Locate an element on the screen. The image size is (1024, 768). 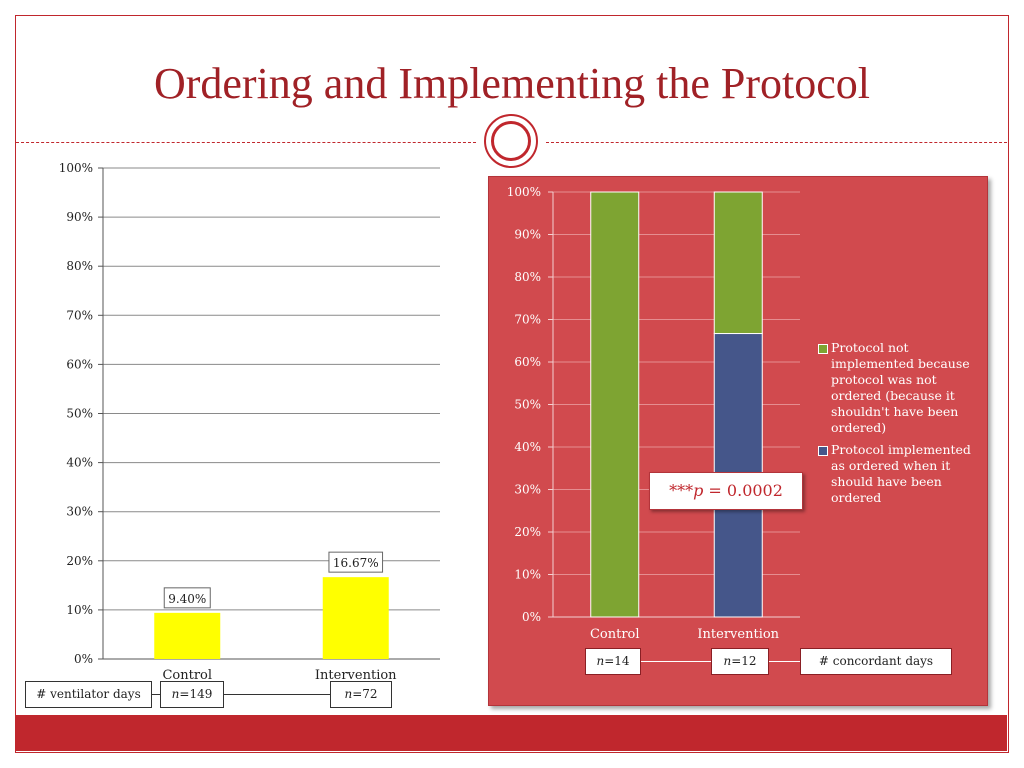
p-value-callout: ***p = 0.0002 is located at coordinates (726, 491).